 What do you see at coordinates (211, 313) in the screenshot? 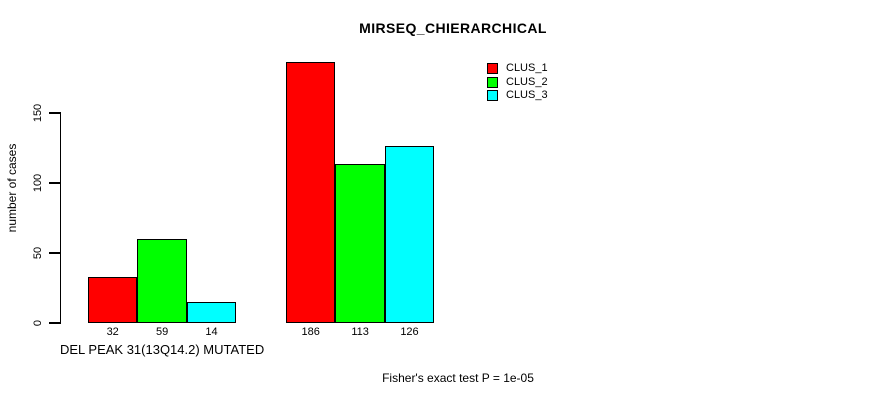
I see `bar-clus_3-group1` at bounding box center [211, 313].